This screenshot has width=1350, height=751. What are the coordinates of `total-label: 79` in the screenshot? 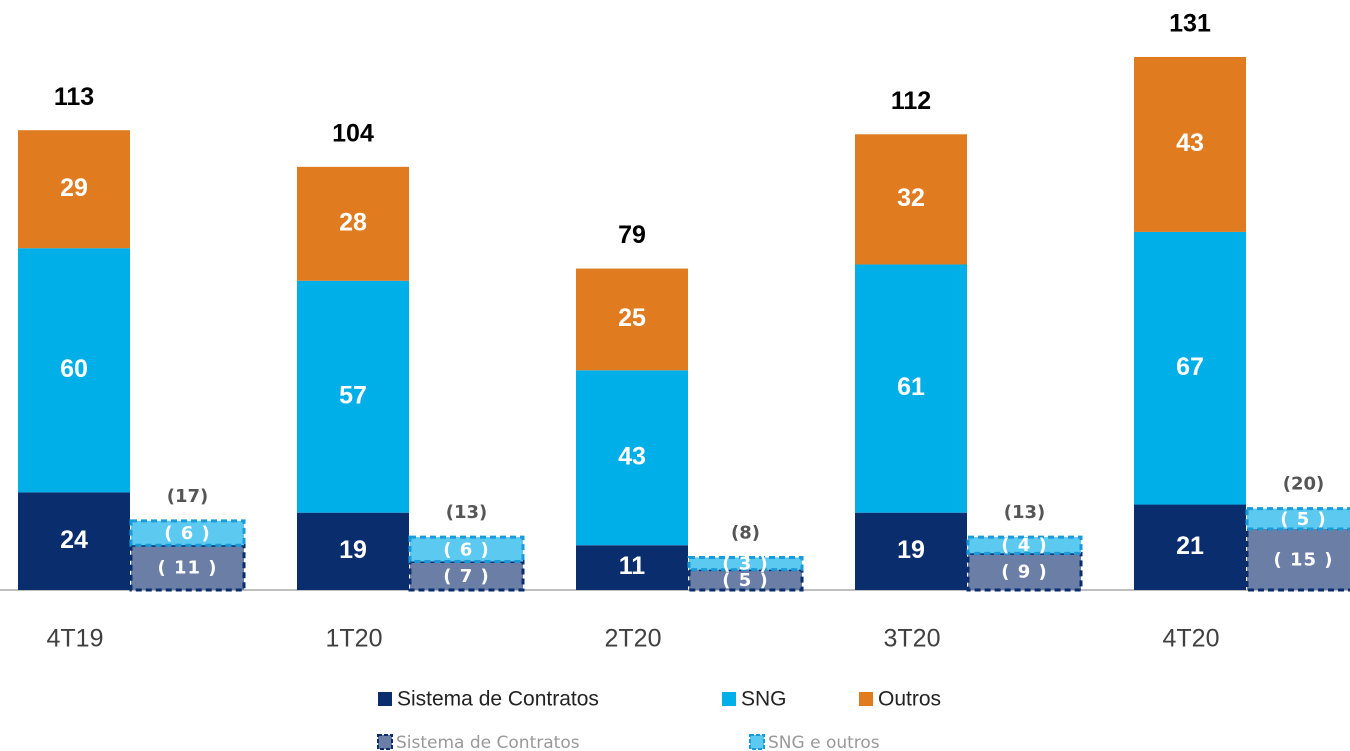 It's located at (632, 235).